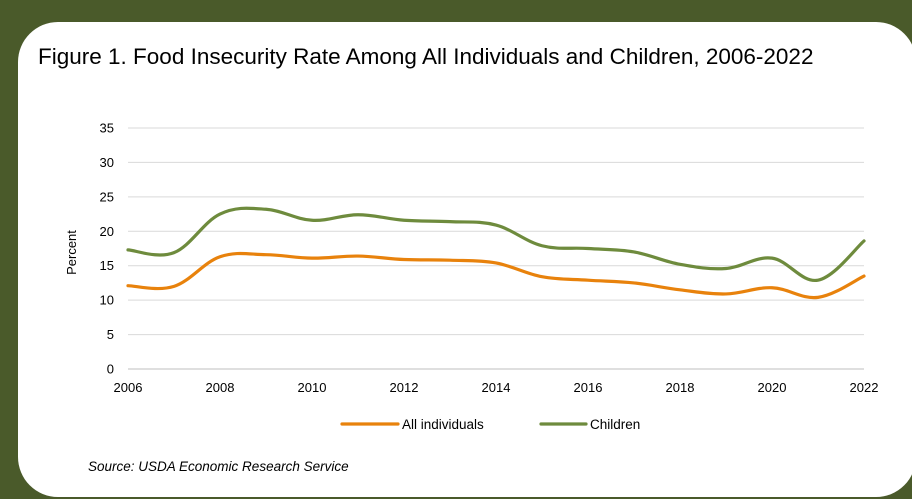  Describe the element at coordinates (71, 252) in the screenshot. I see `y-axis-label: Percent` at that location.